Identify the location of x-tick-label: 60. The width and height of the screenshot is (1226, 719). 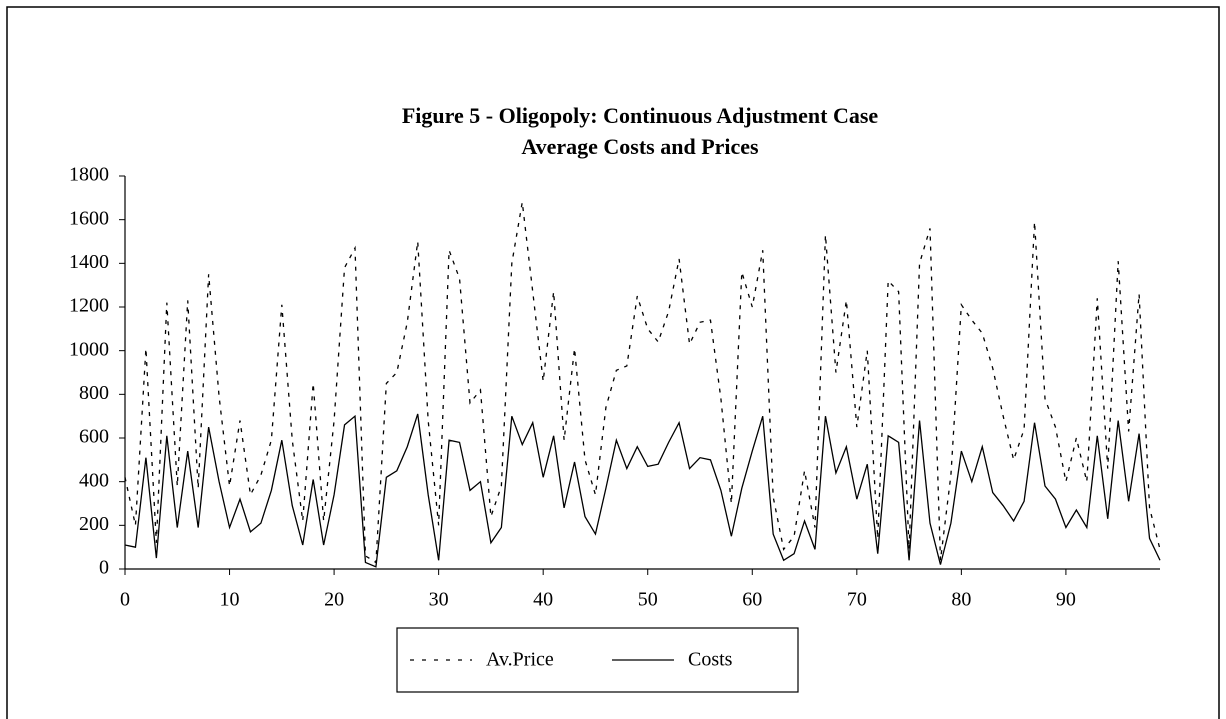
(752, 600).